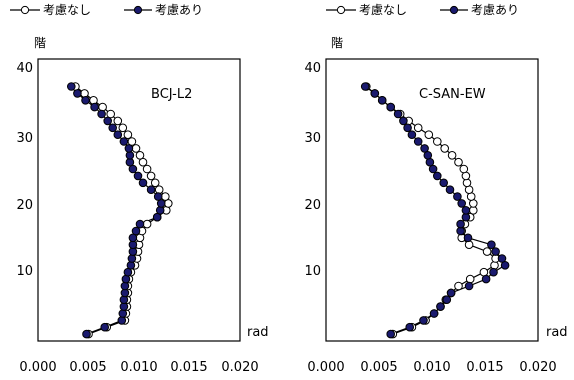  I want to click on x-tick-label: 0.000, so click(325, 367).